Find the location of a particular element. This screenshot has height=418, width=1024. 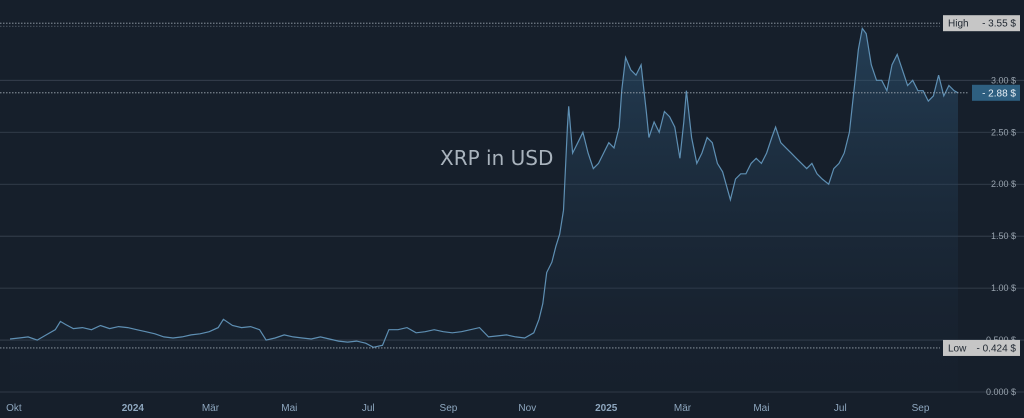

y-tick-label: 1.50 $ is located at coordinates (1003, 236).